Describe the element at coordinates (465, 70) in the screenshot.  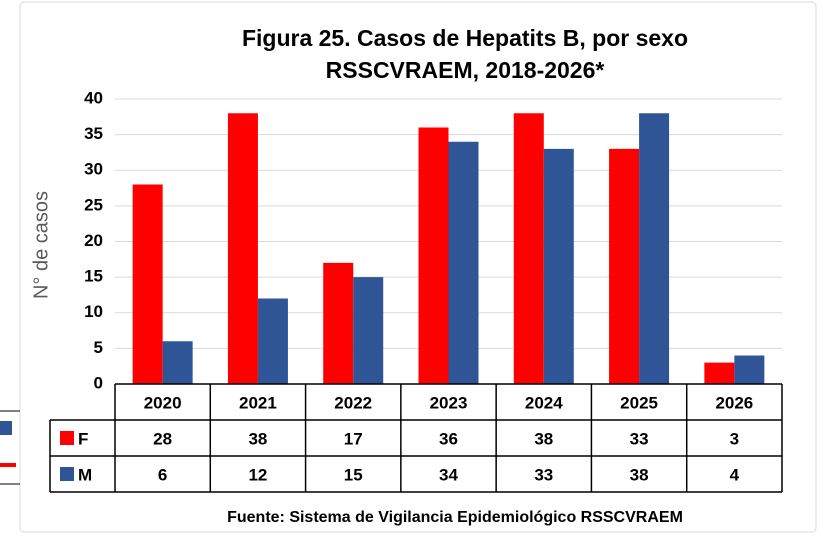
I see `chart-subtitle: RSSCVRAEM, 2018-2026*` at that location.